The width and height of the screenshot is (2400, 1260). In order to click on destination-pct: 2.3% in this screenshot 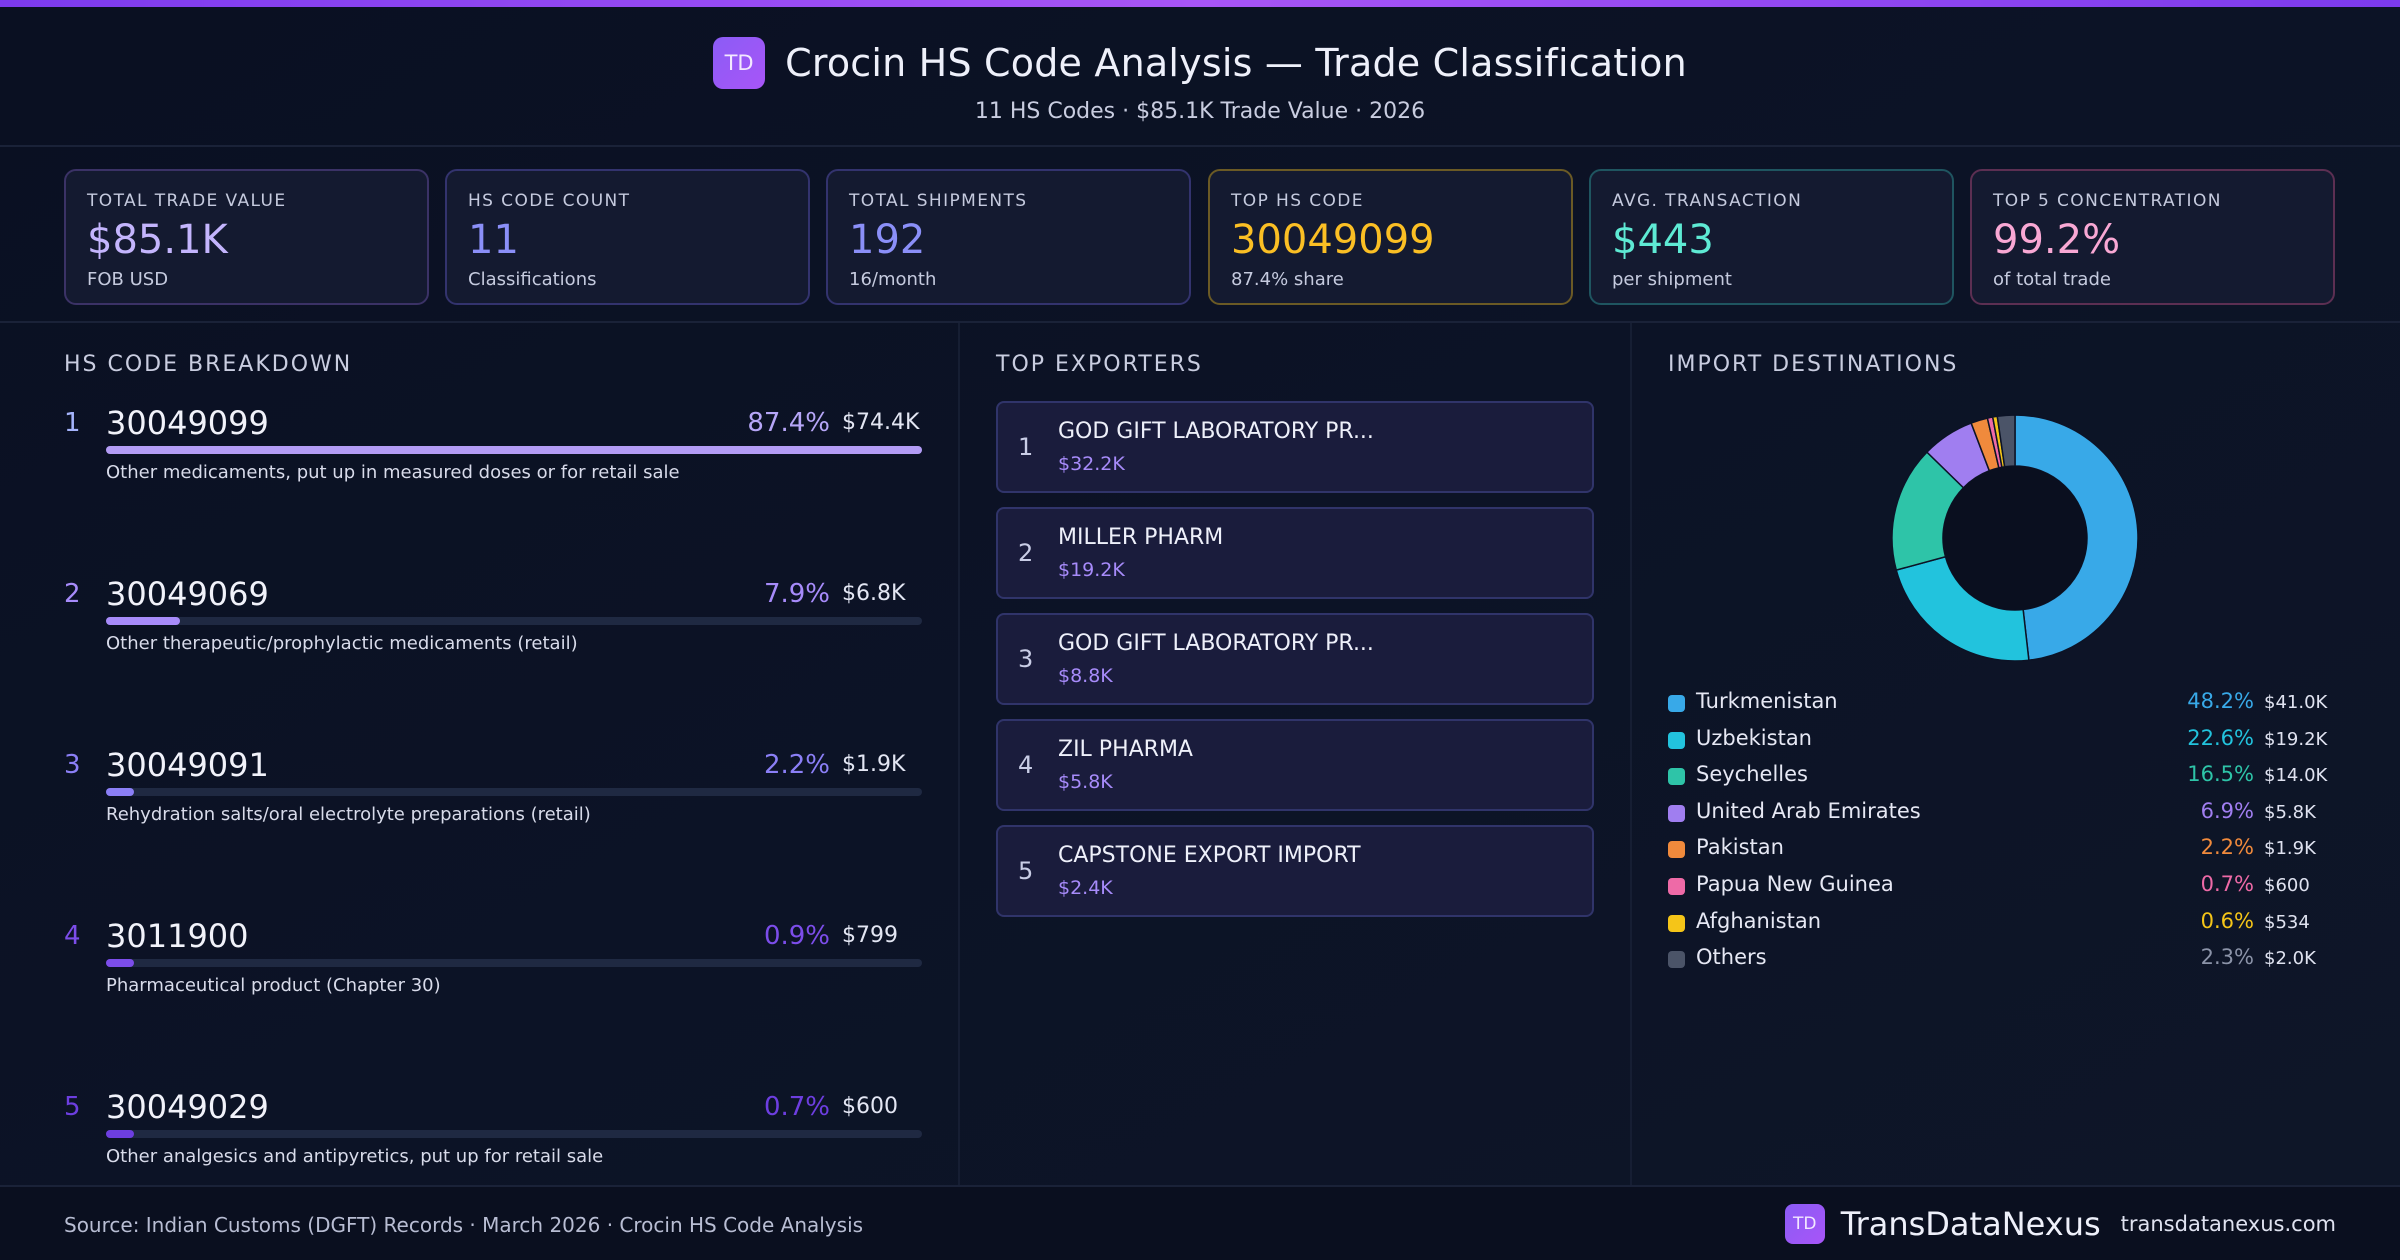, I will do `click(2227, 957)`.